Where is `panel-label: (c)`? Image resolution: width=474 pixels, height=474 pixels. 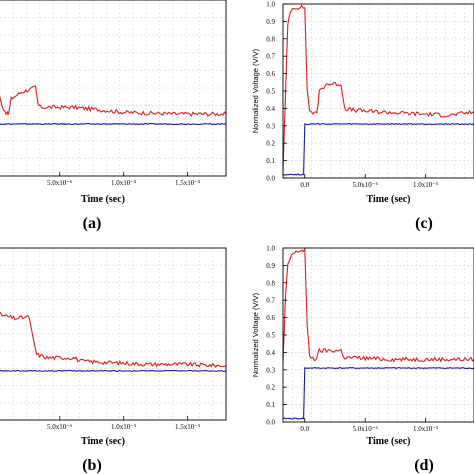
panel-label: (c) is located at coordinates (424, 223).